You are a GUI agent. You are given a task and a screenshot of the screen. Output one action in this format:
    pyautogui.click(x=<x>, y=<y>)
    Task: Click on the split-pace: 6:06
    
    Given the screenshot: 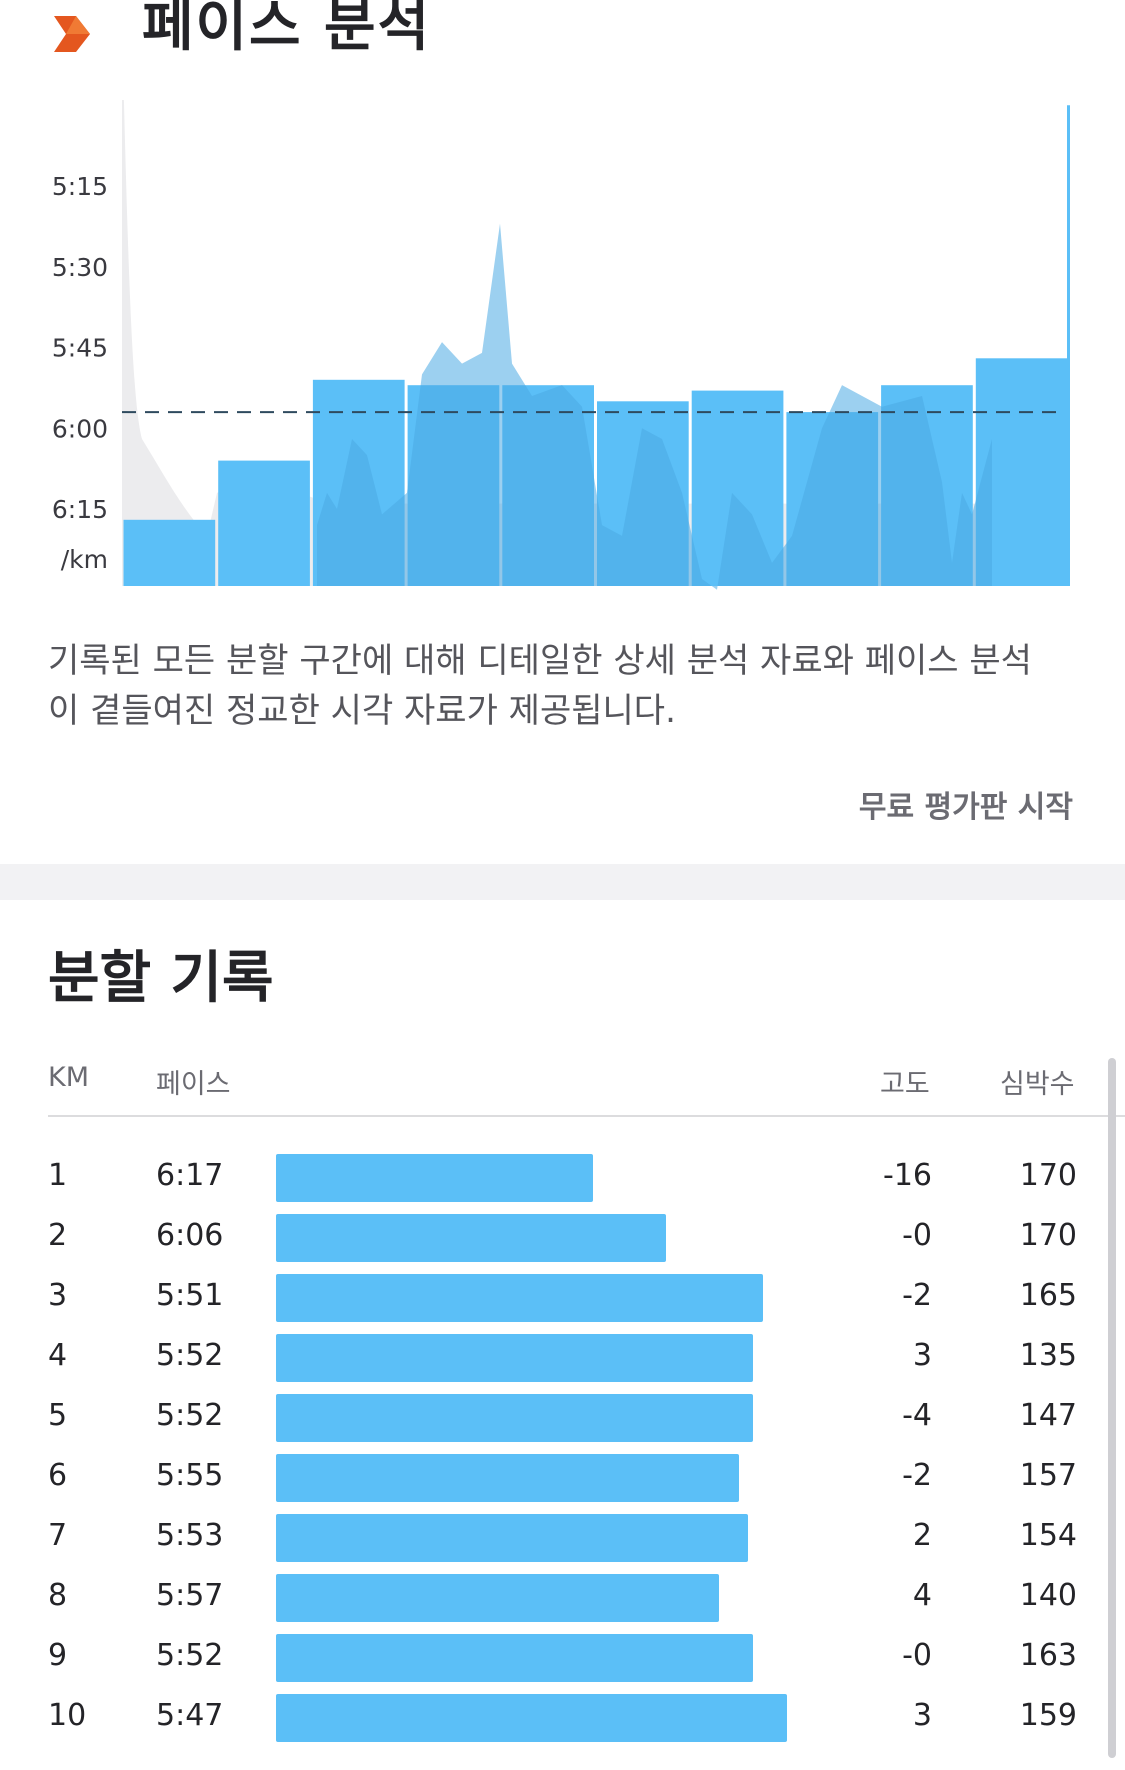 What is the action you would take?
    pyautogui.click(x=190, y=1235)
    